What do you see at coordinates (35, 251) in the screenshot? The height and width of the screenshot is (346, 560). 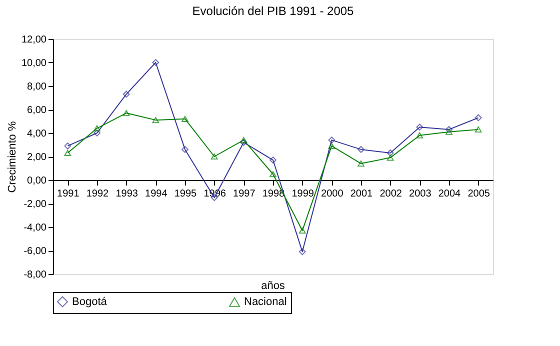 I see `y-tick-label: -6,00` at bounding box center [35, 251].